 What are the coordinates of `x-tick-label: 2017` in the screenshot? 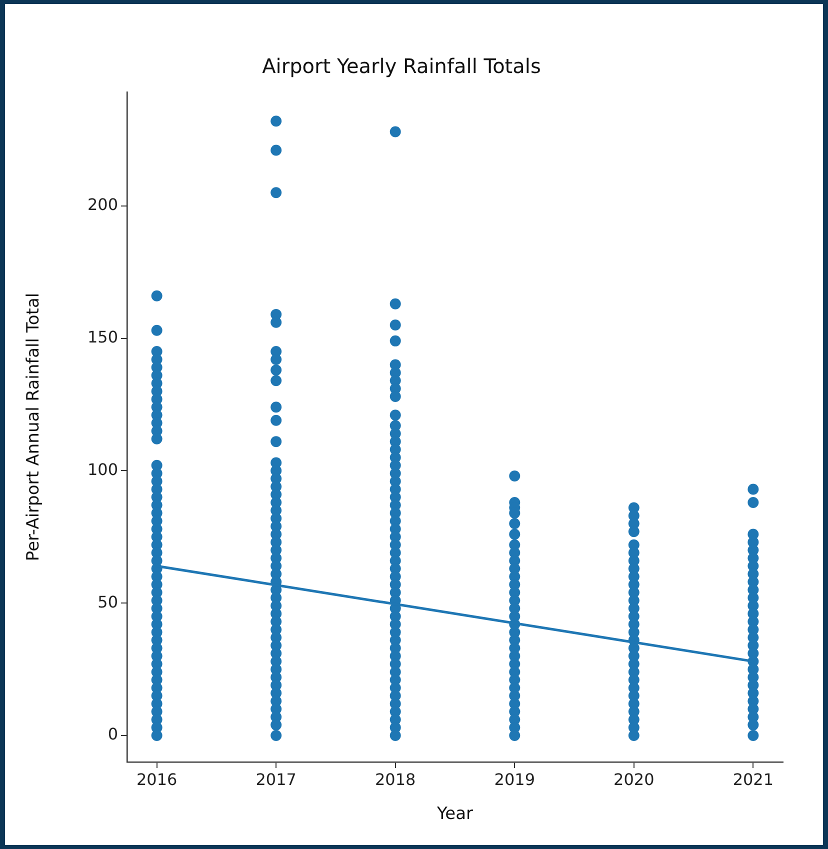 It's located at (276, 779).